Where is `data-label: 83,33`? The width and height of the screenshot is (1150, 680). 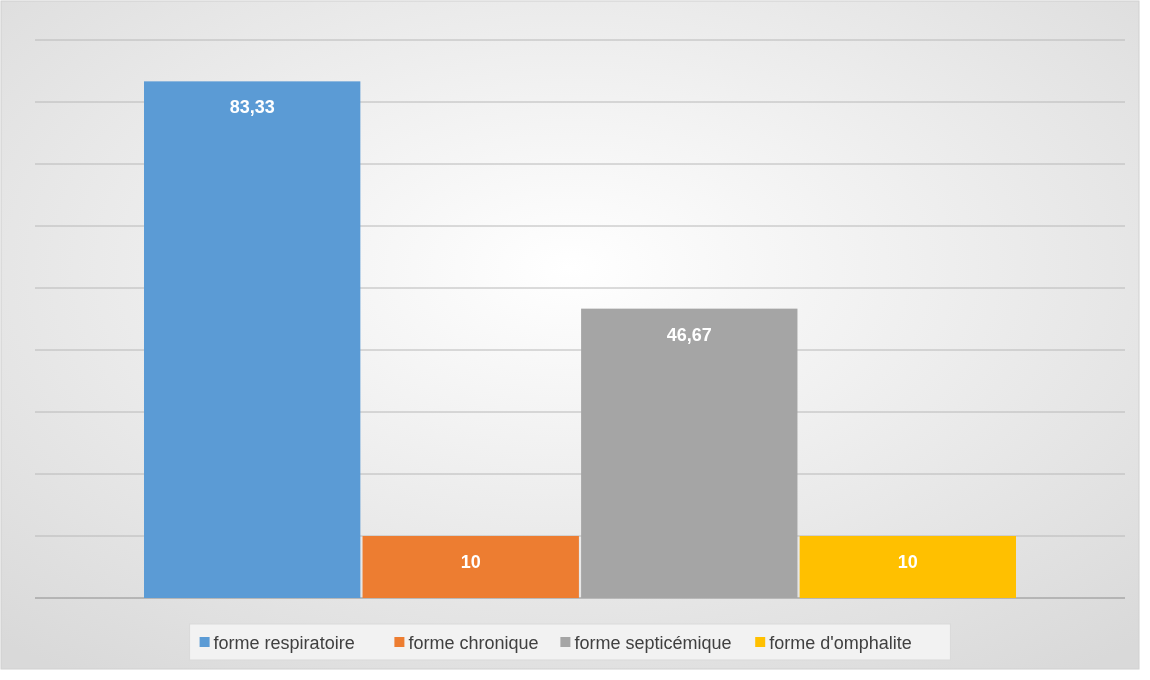 data-label: 83,33 is located at coordinates (252, 107).